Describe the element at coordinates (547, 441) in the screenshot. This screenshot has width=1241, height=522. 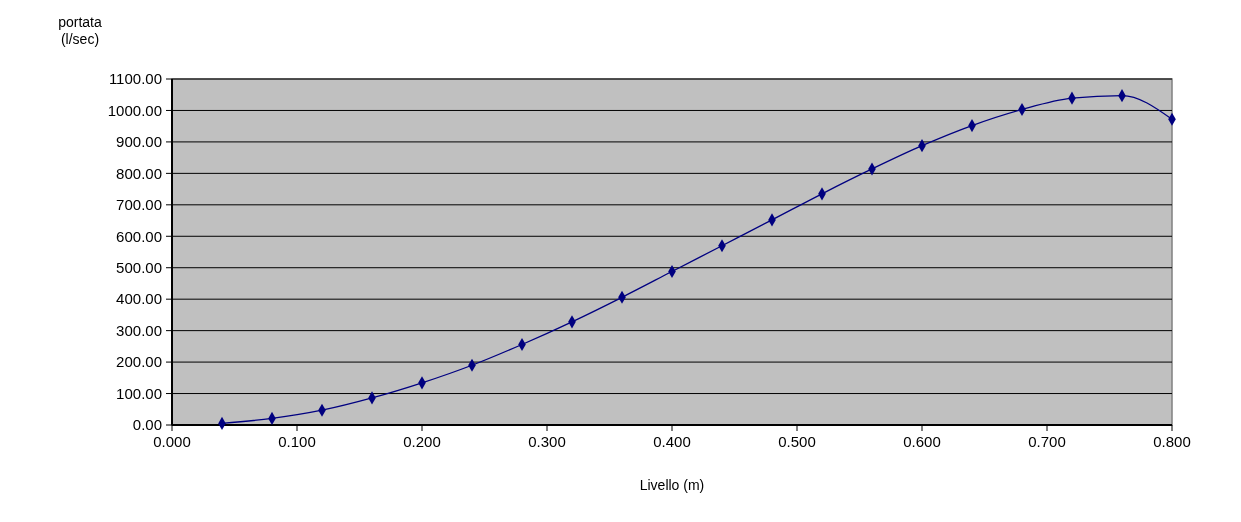
I see `x-tick-label: 0.300` at that location.